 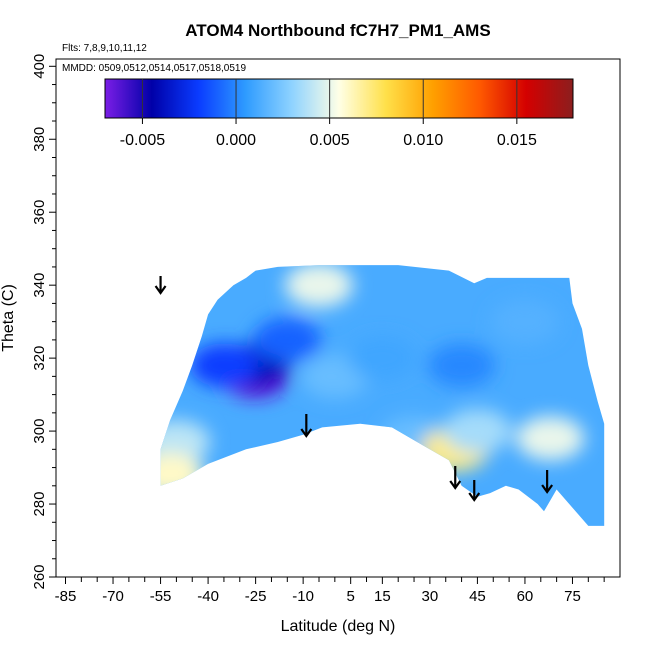 I want to click on colorbar: -0.005 0.000 0.005 0.010 0.015, so click(x=339, y=113).